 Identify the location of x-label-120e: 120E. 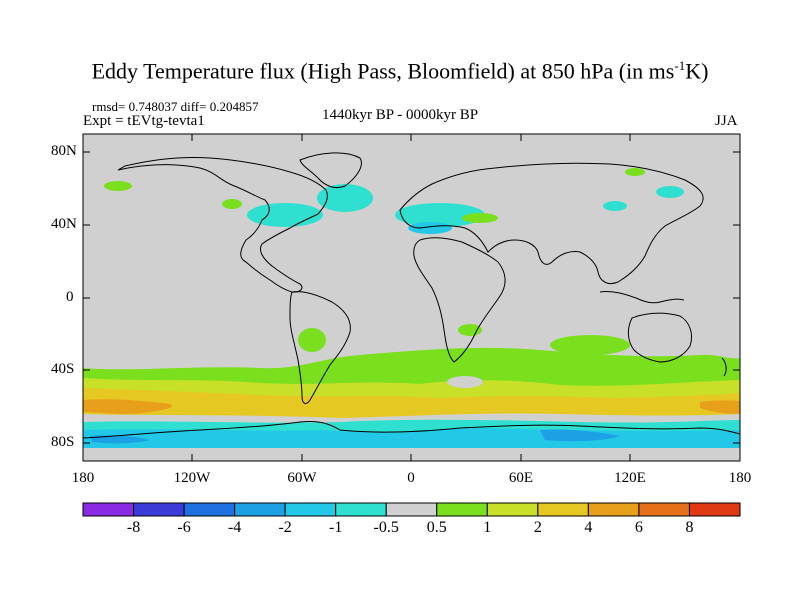
(630, 478).